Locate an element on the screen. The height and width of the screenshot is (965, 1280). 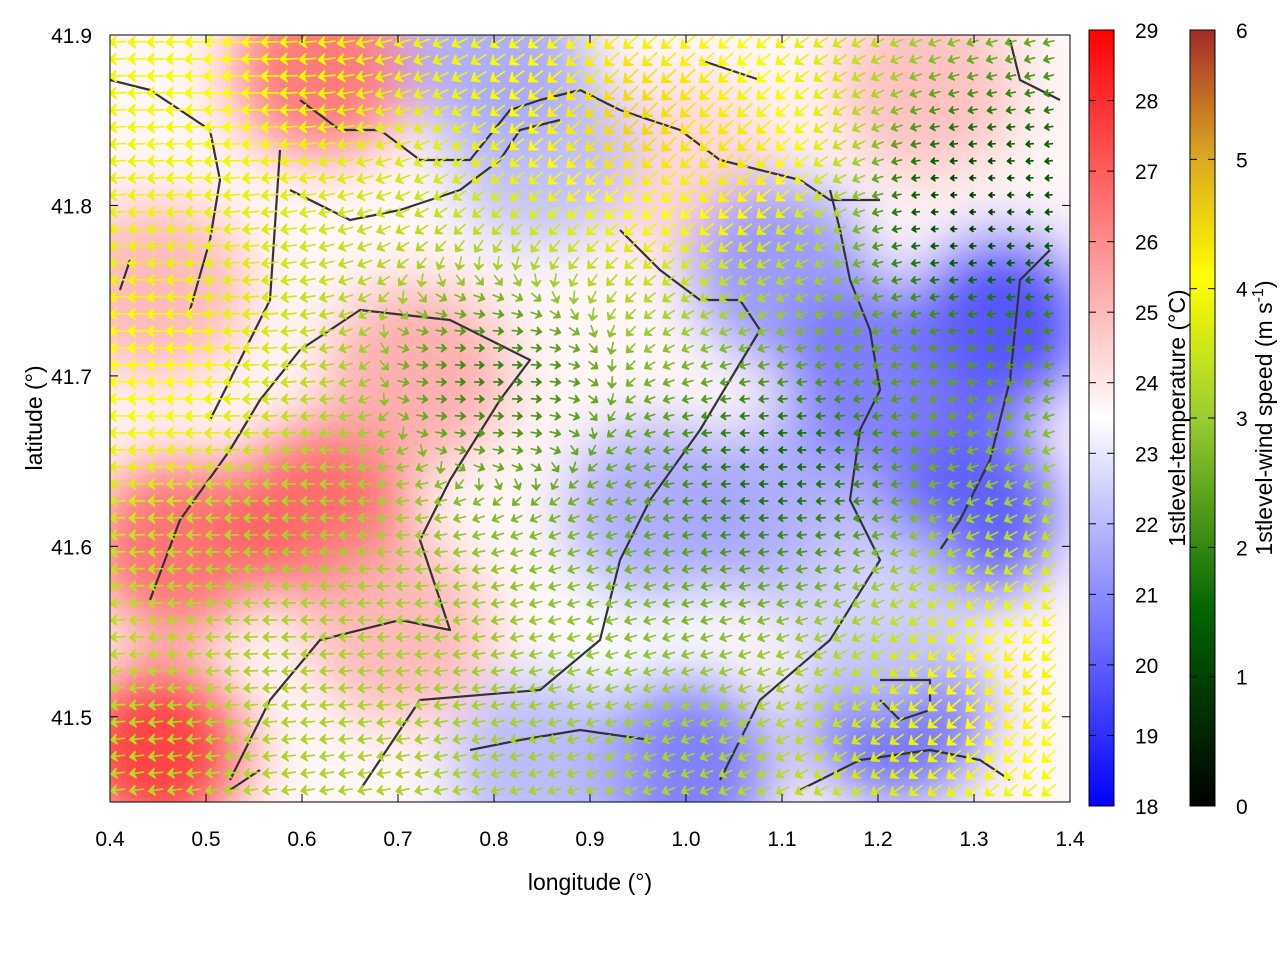
y-tick-label: 41.9 is located at coordinates (71, 36).